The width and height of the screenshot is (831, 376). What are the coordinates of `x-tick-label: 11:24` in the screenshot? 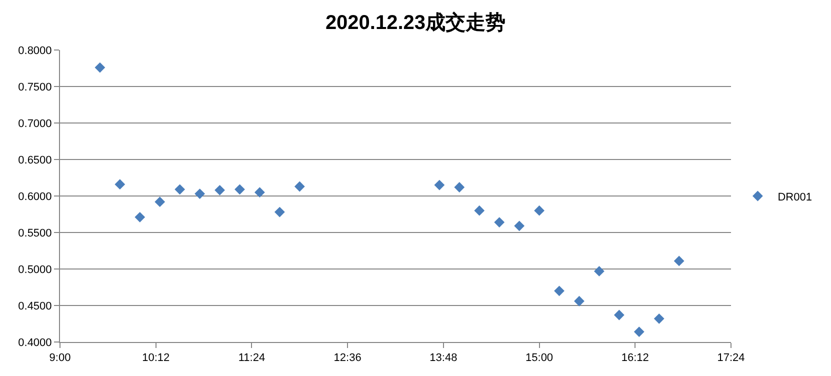 It's located at (252, 358).